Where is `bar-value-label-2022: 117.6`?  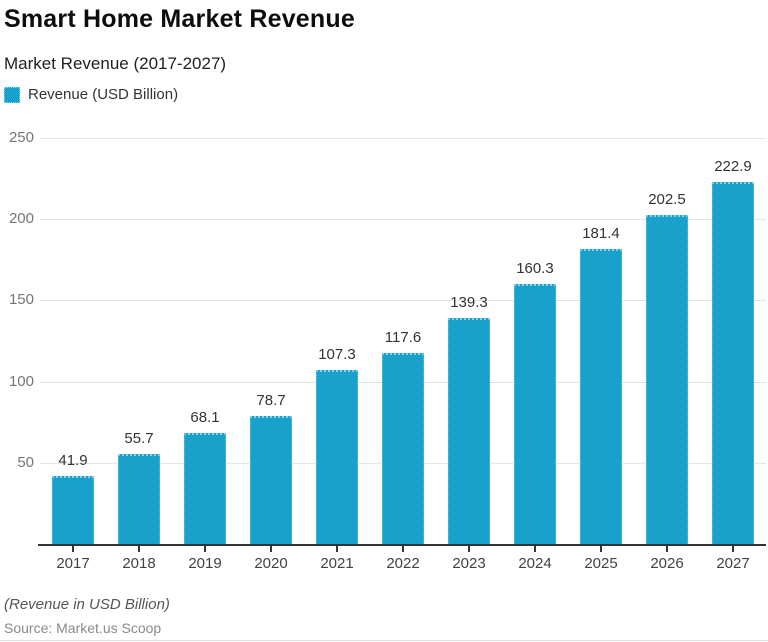
bar-value-label-2022: 117.6 is located at coordinates (403, 338).